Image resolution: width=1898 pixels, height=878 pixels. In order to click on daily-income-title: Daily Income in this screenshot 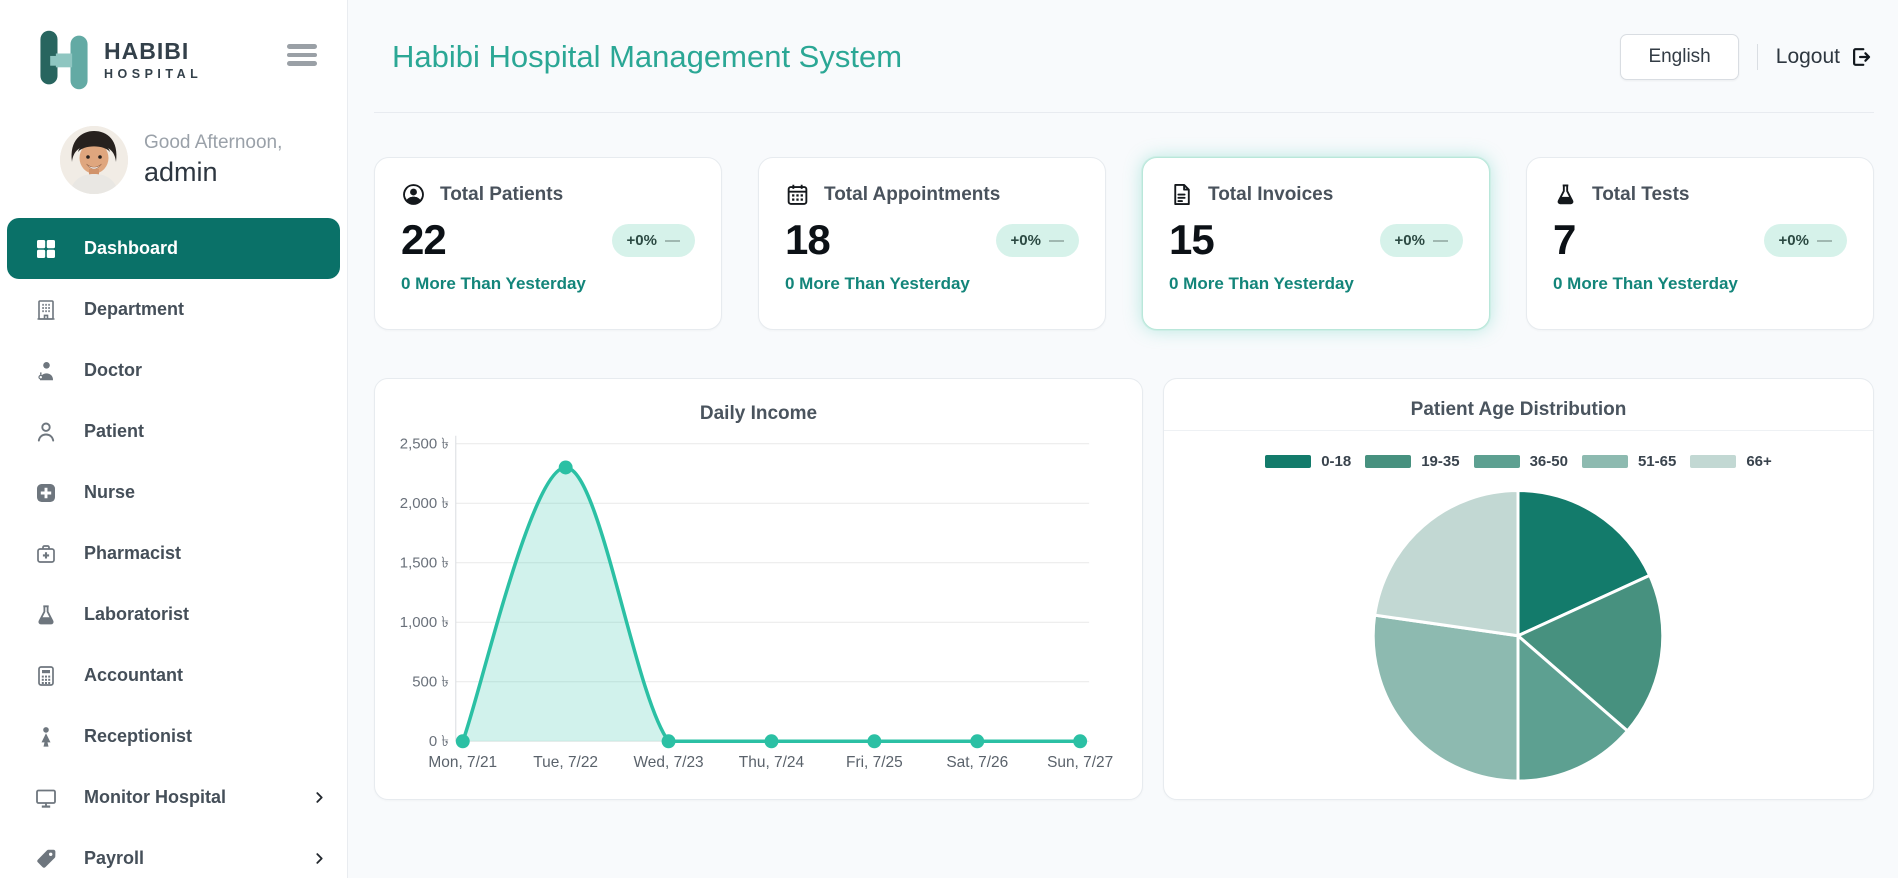, I will do `click(758, 413)`.